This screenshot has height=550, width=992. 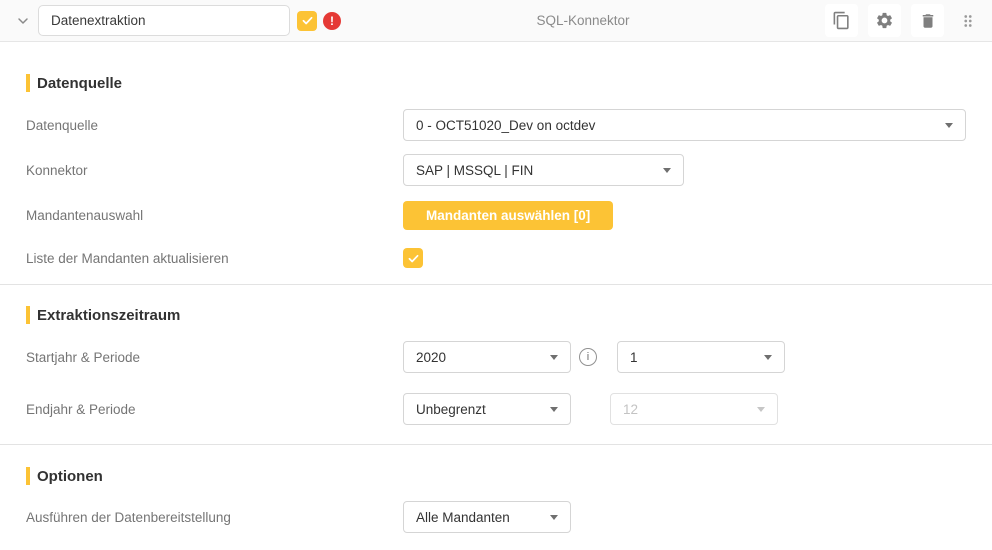 What do you see at coordinates (634, 357) in the screenshot?
I see `selected-value: 1` at bounding box center [634, 357].